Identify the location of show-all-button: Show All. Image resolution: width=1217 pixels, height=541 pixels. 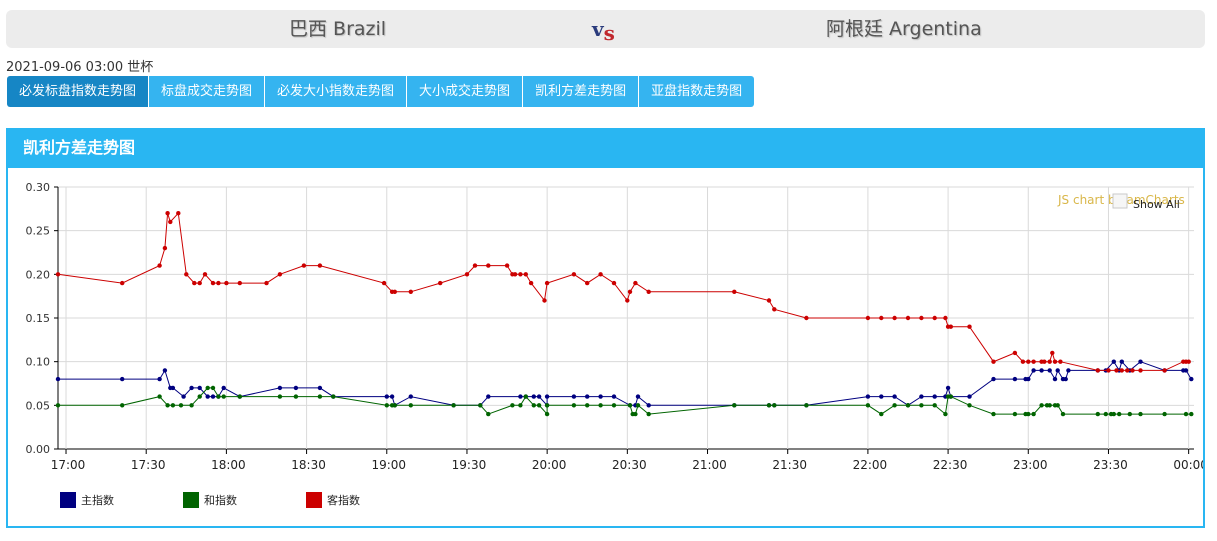
(1156, 204).